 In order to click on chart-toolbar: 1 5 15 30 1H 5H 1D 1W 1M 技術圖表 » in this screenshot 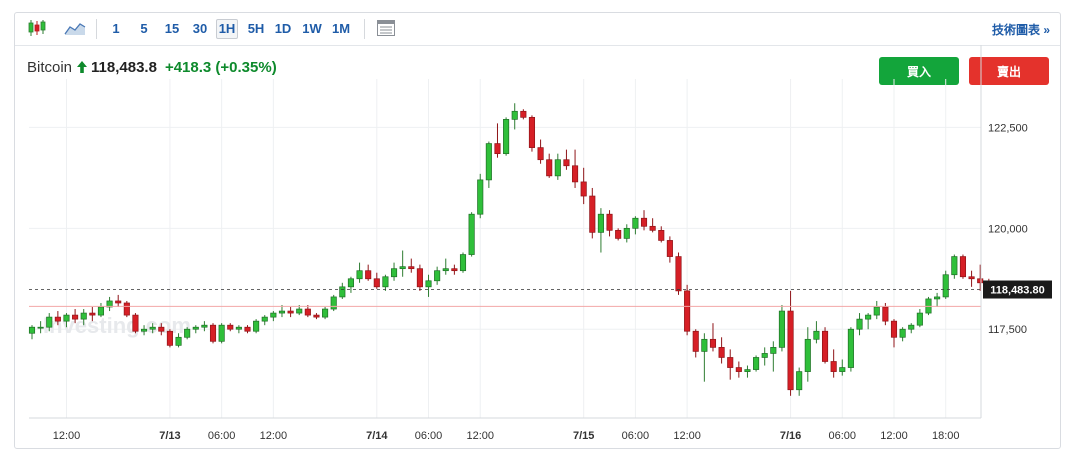, I will do `click(537, 29)`.